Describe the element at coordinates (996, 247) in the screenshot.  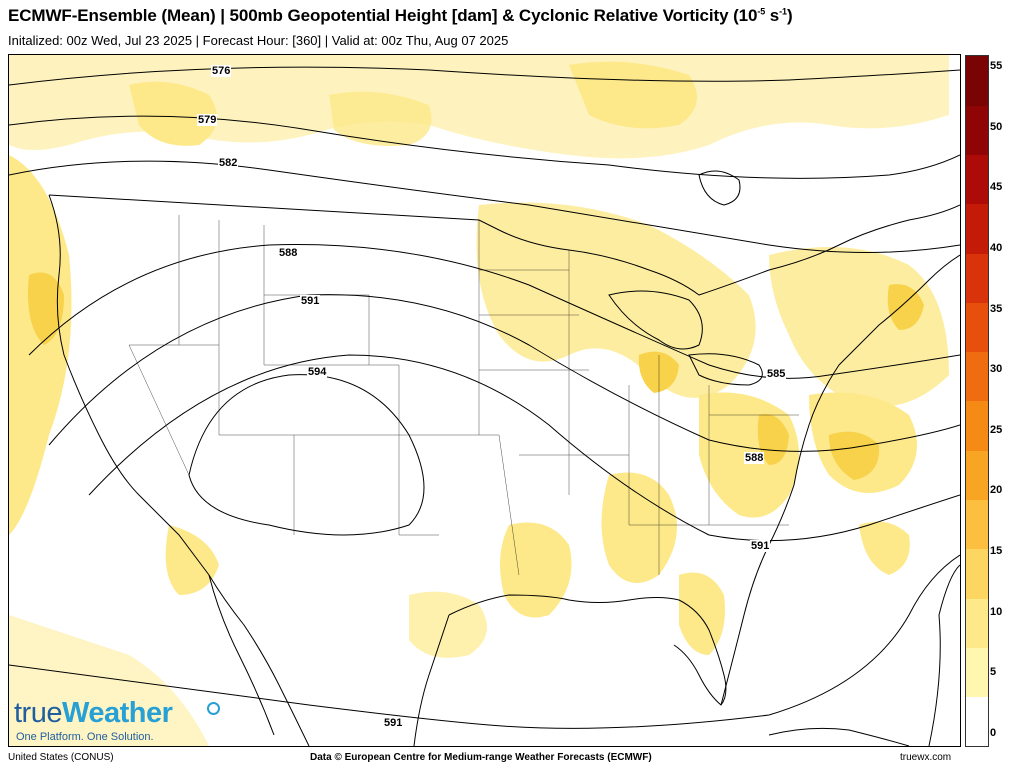
I see `colorbar-tick-label: 40` at that location.